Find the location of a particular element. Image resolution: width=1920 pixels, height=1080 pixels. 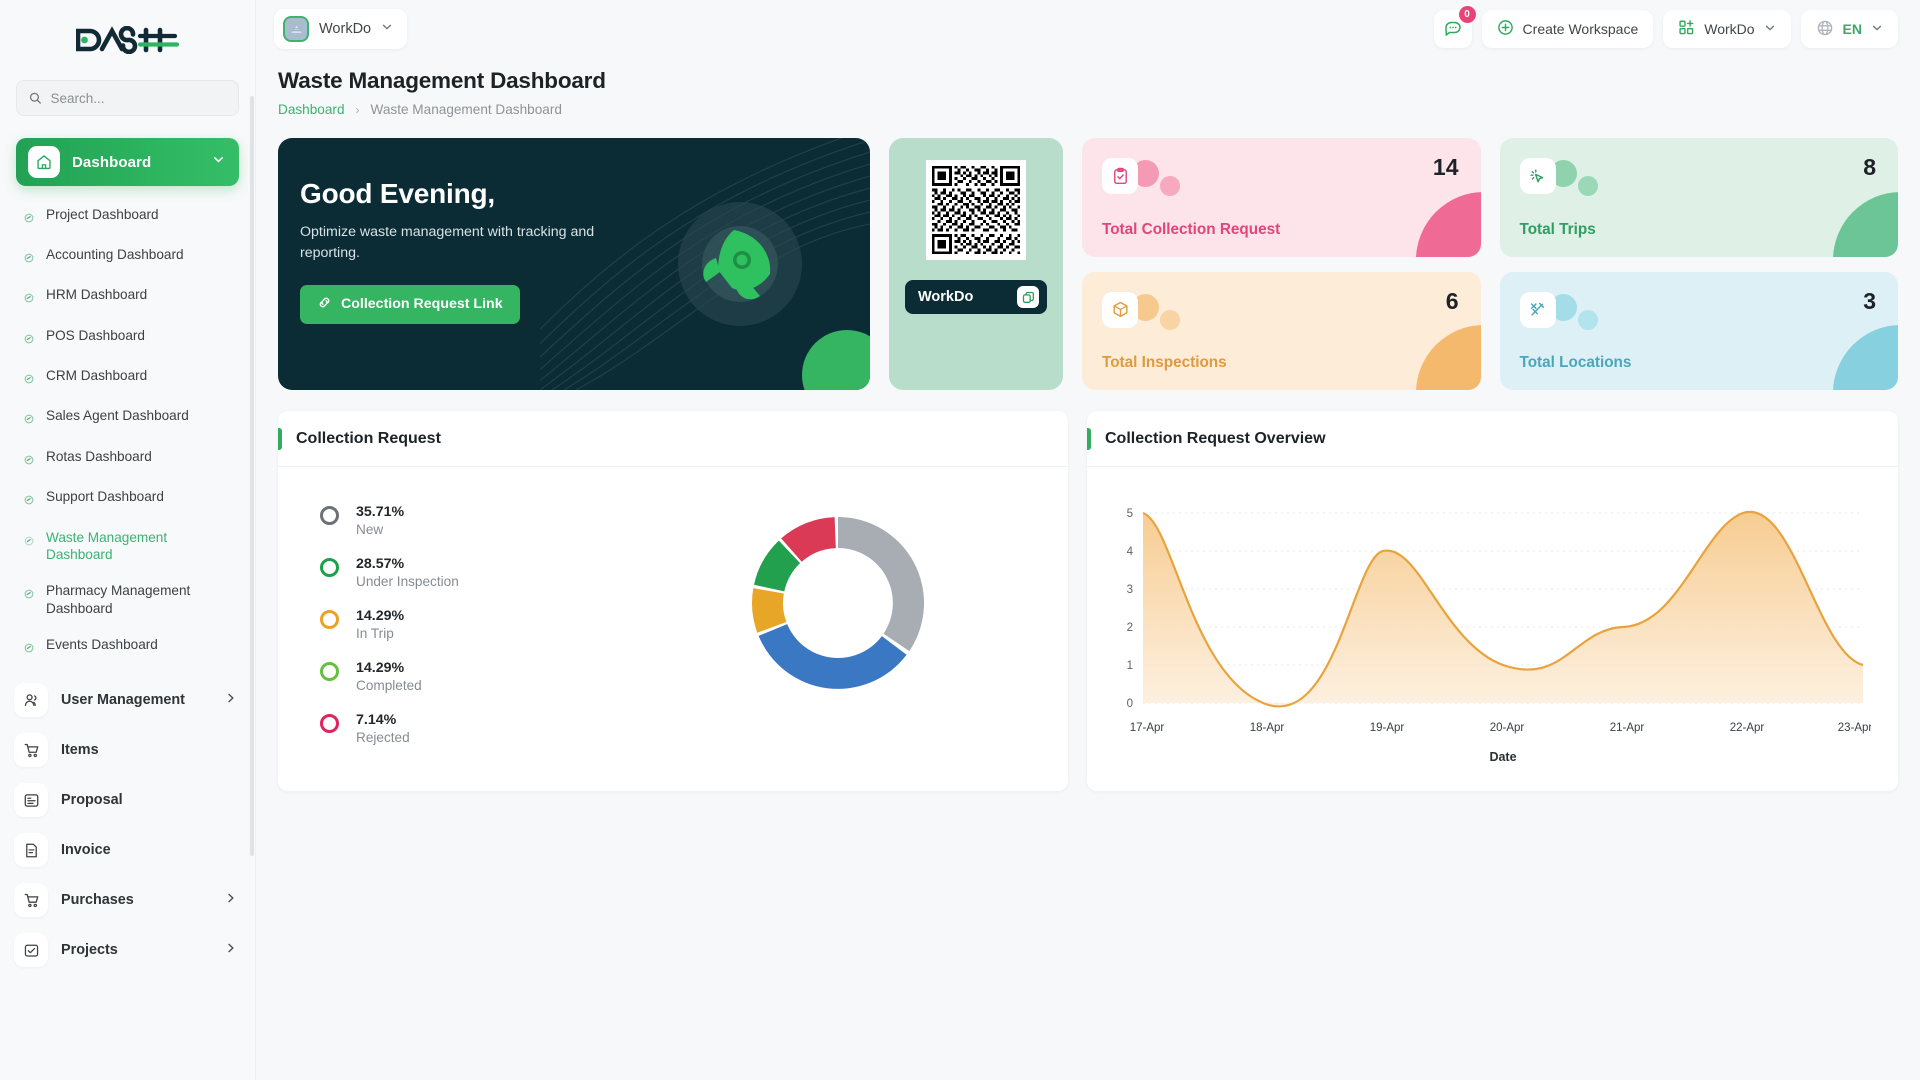

legend-item-in-trip: 14.29% In Trip is located at coordinates (464, 625).